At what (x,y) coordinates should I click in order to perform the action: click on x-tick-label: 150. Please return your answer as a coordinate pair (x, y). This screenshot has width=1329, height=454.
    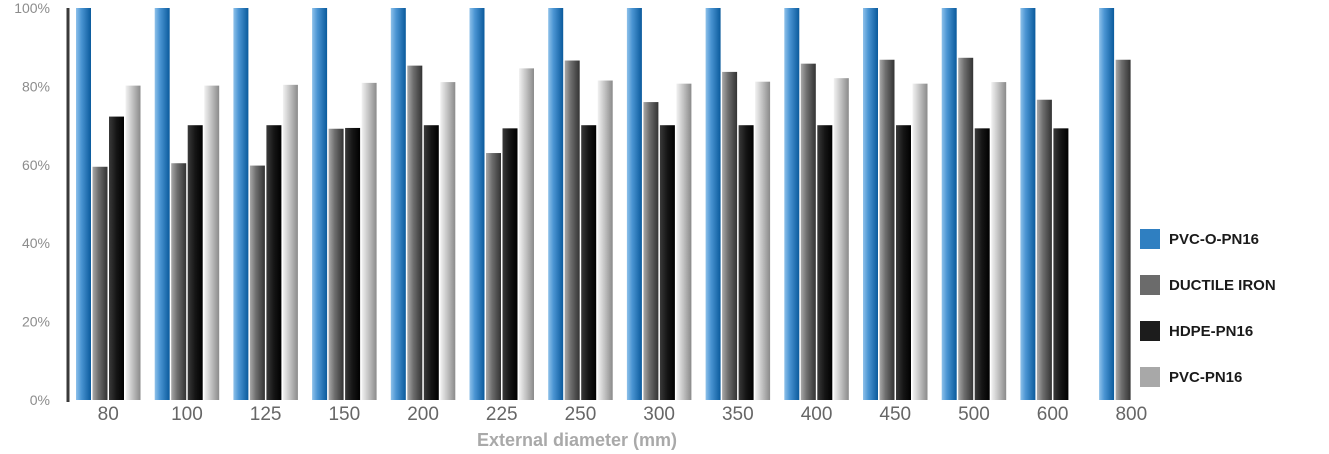
    Looking at the image, I should click on (344, 414).